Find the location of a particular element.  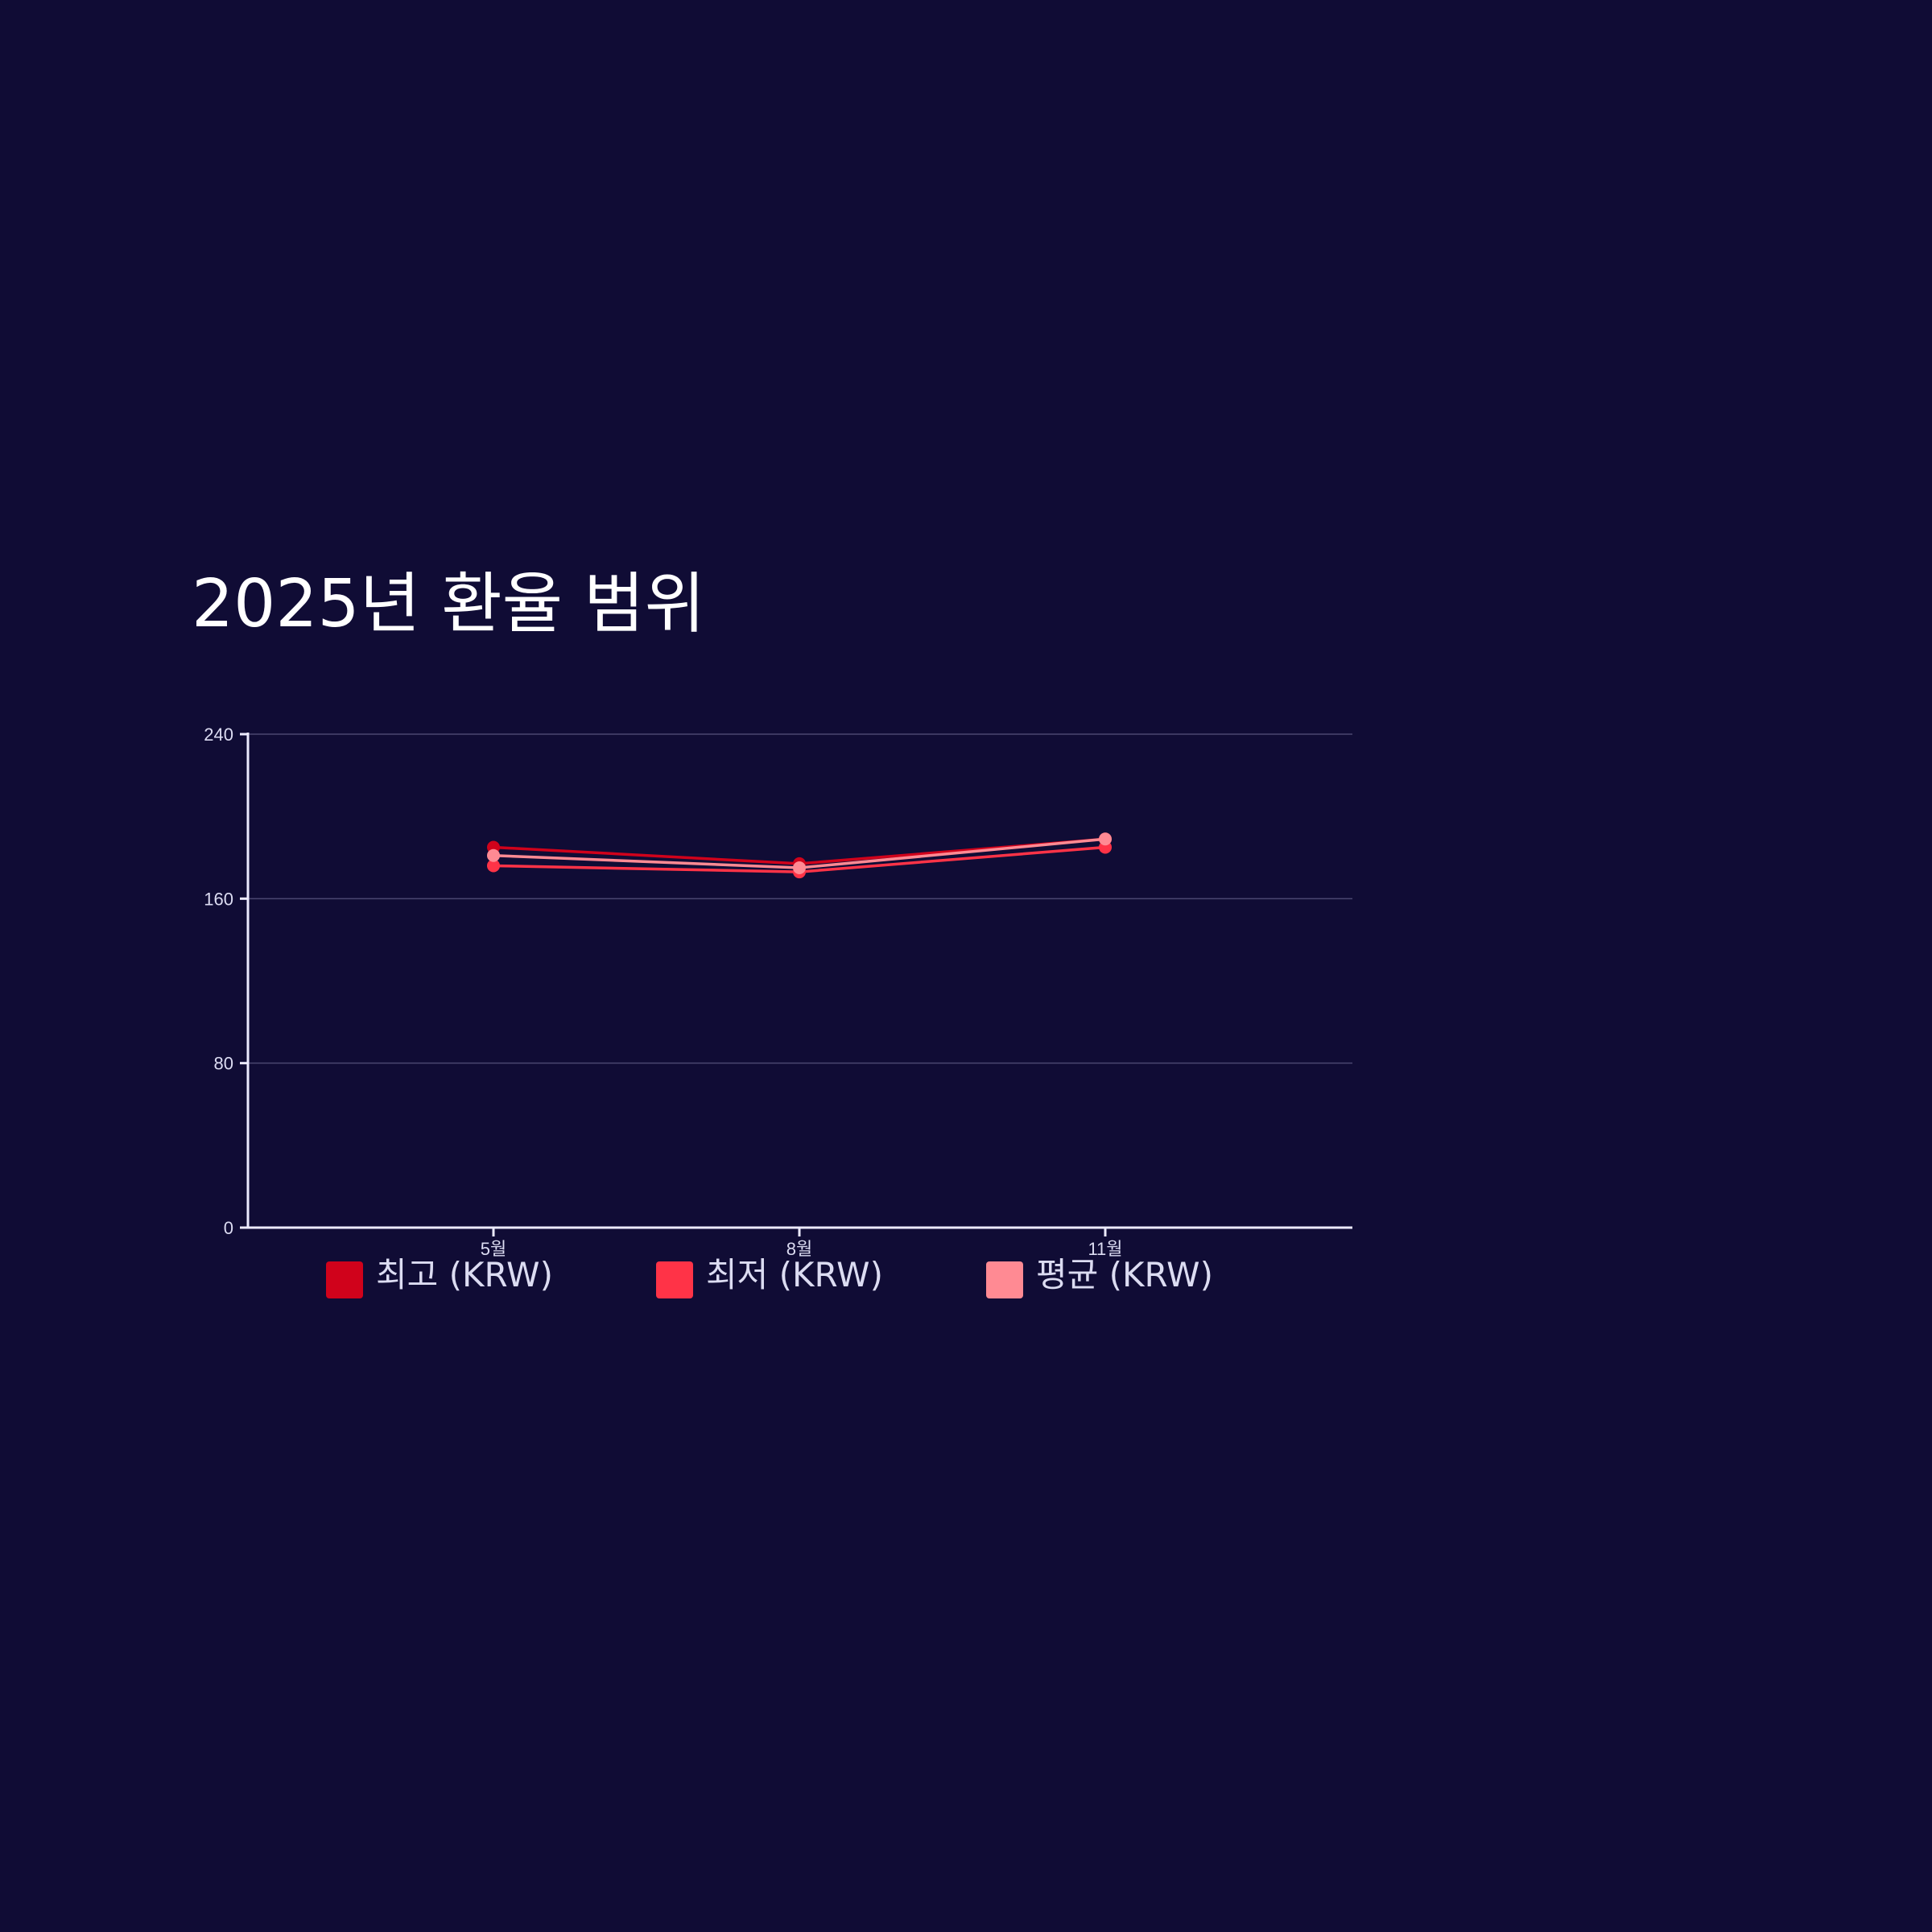

x-tick-label: 11월 is located at coordinates (1105, 1249).